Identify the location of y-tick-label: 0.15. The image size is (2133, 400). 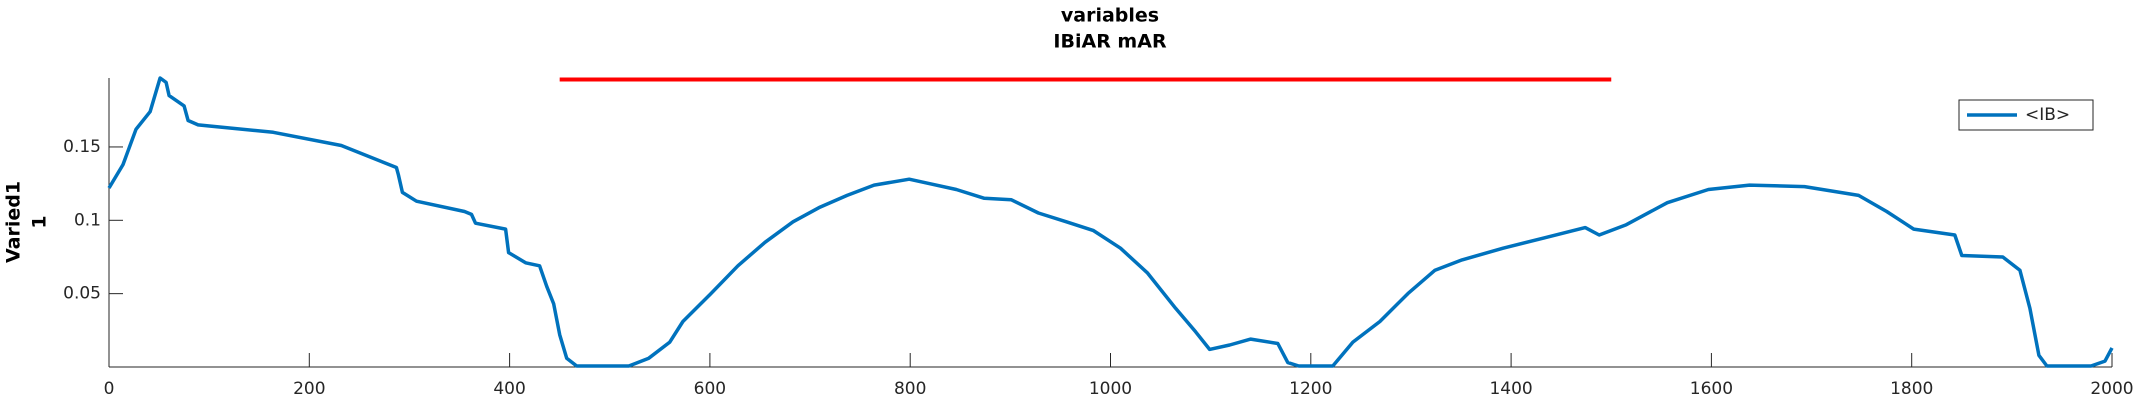
(82, 147).